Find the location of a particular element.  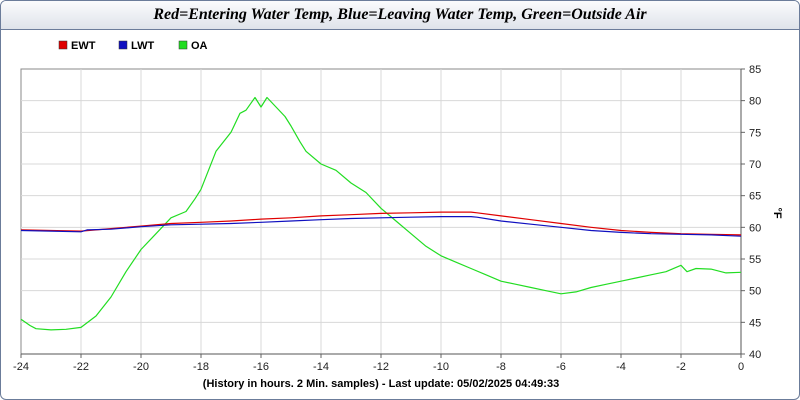

x-tick-label: -20 is located at coordinates (141, 367).